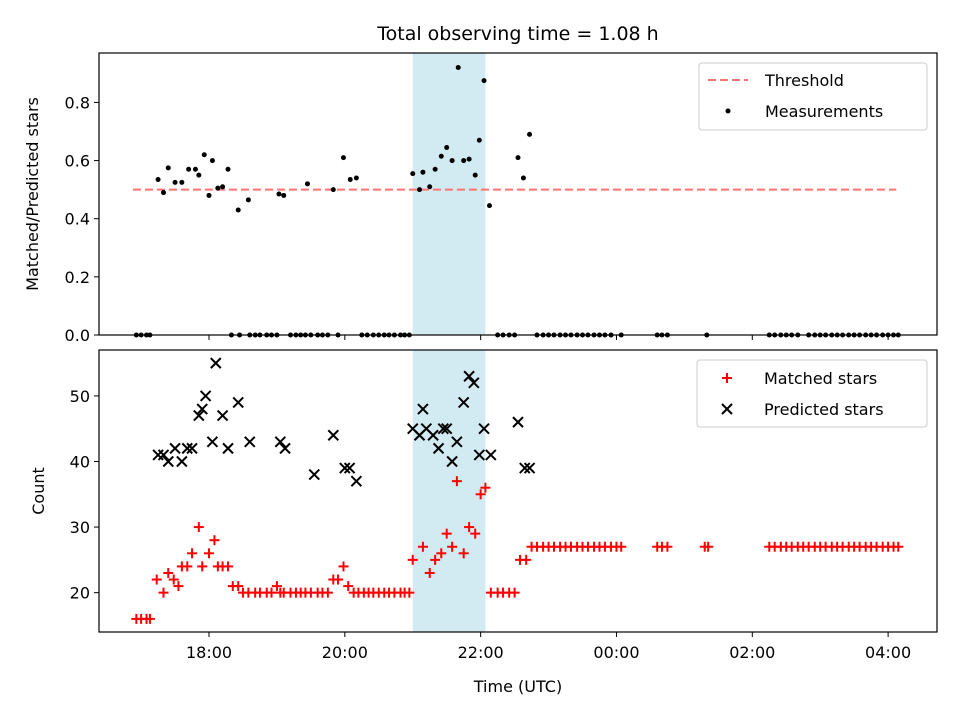  What do you see at coordinates (77, 335) in the screenshot?
I see `y-tick-label: 0.0` at bounding box center [77, 335].